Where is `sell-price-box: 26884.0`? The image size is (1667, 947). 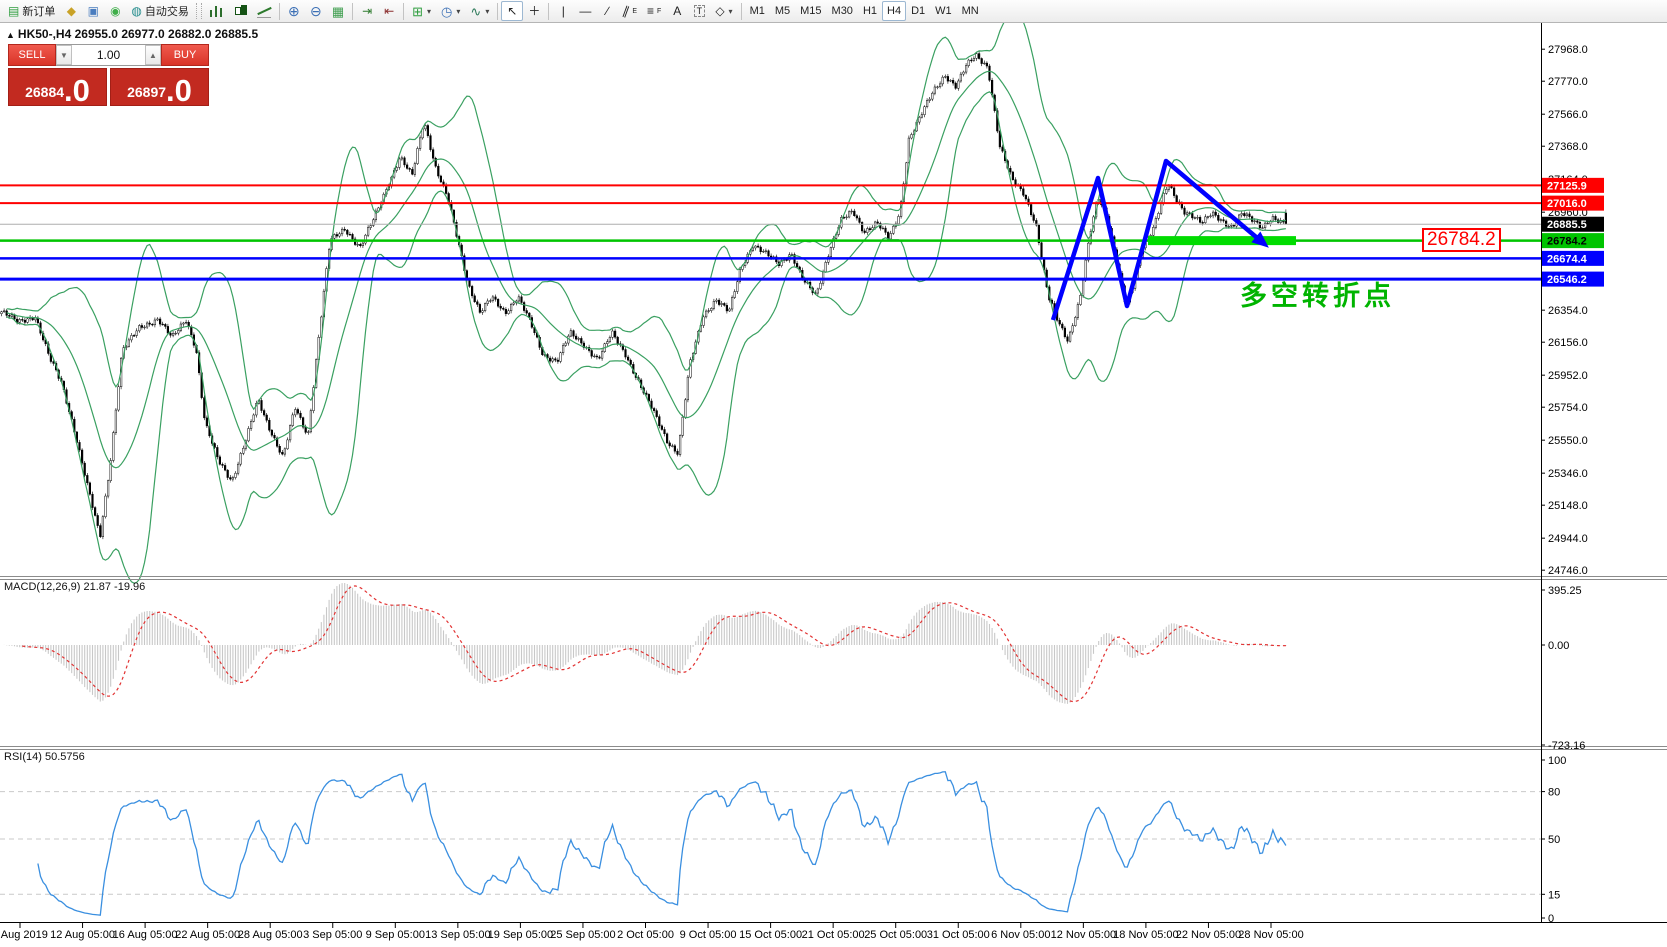 sell-price-box: 26884.0 is located at coordinates (57, 87).